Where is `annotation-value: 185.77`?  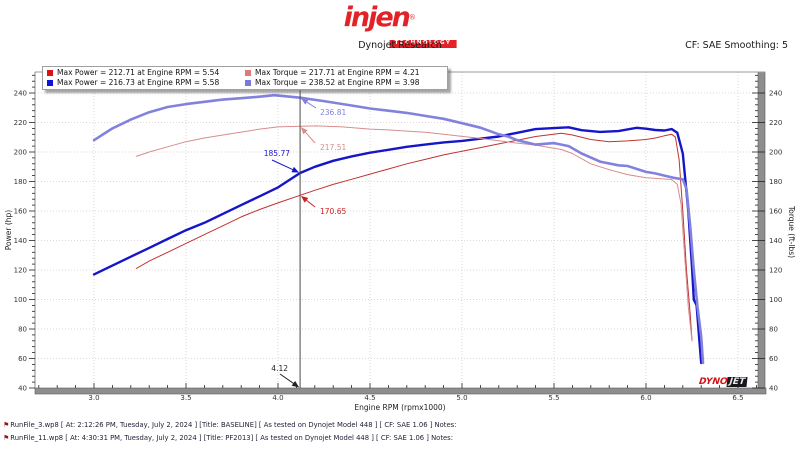 annotation-value: 185.77 is located at coordinates (277, 153).